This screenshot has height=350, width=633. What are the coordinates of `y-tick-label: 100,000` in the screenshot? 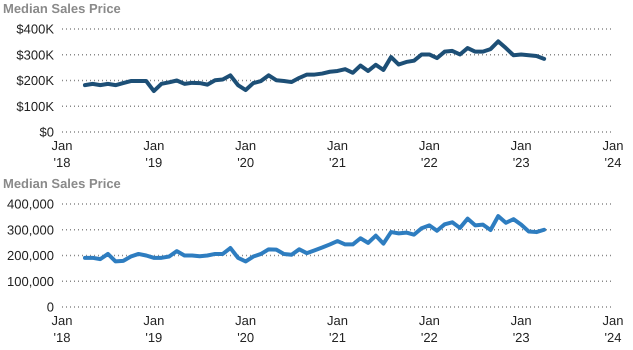 It's located at (30, 281).